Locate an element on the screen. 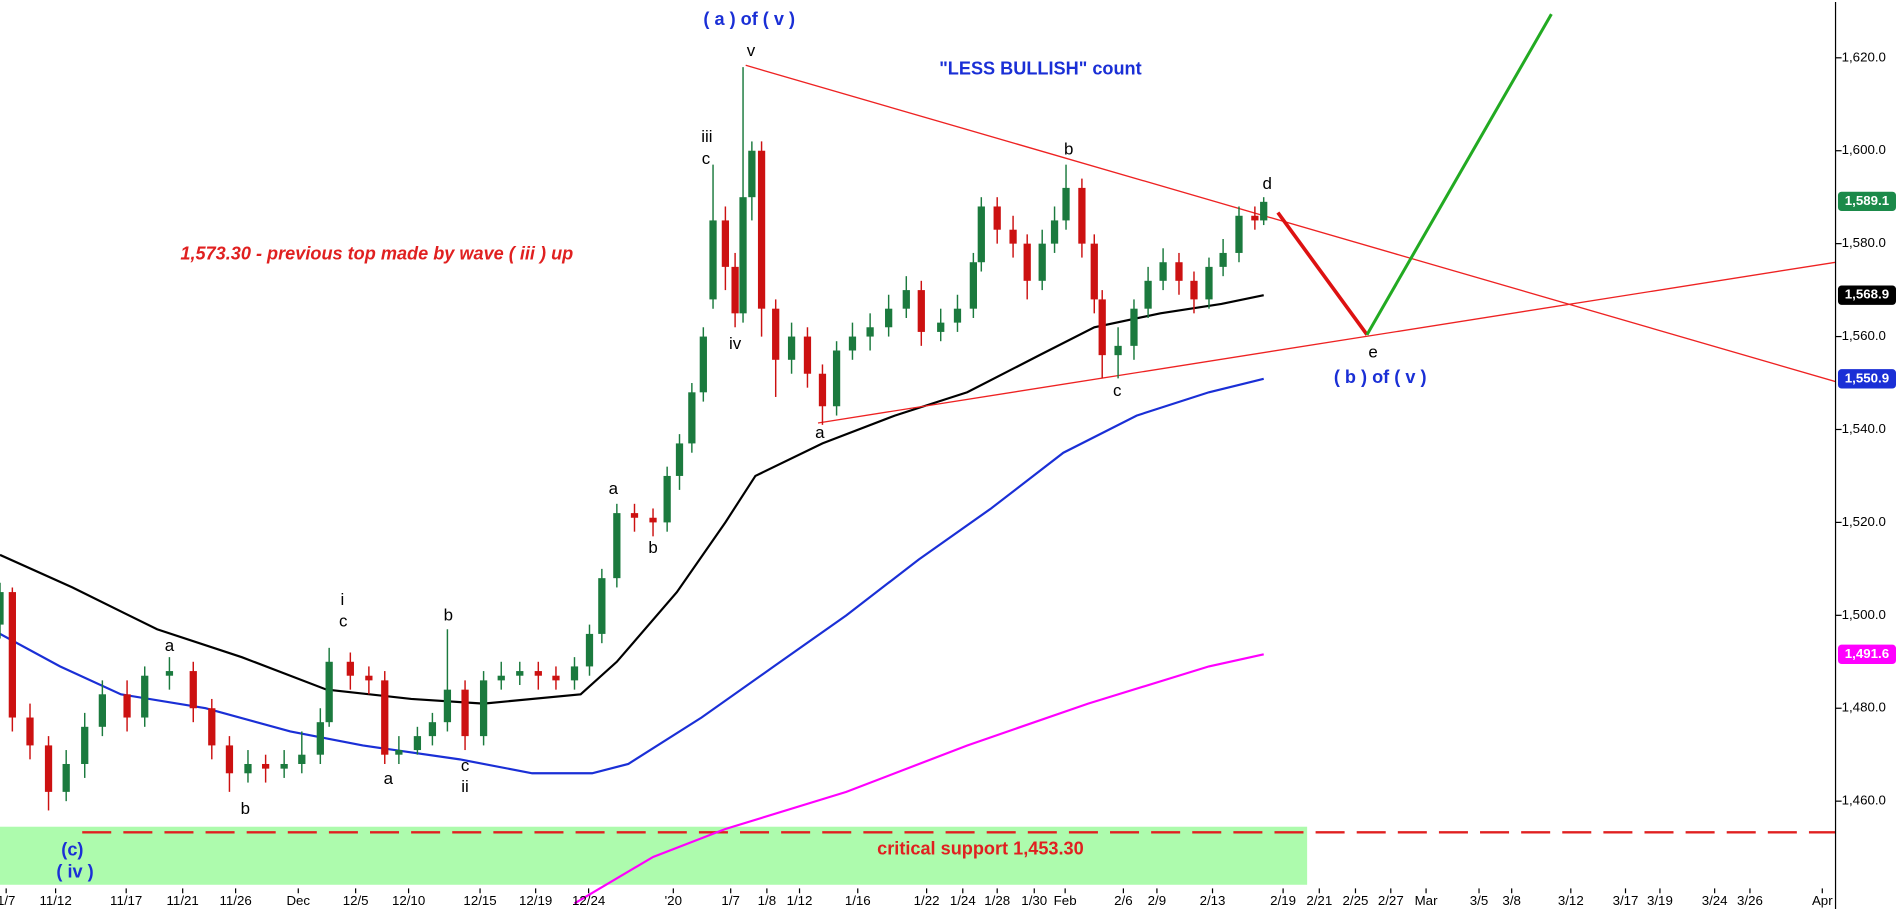 The width and height of the screenshot is (1896, 911). x-tick-label: 3/24 is located at coordinates (1715, 900).